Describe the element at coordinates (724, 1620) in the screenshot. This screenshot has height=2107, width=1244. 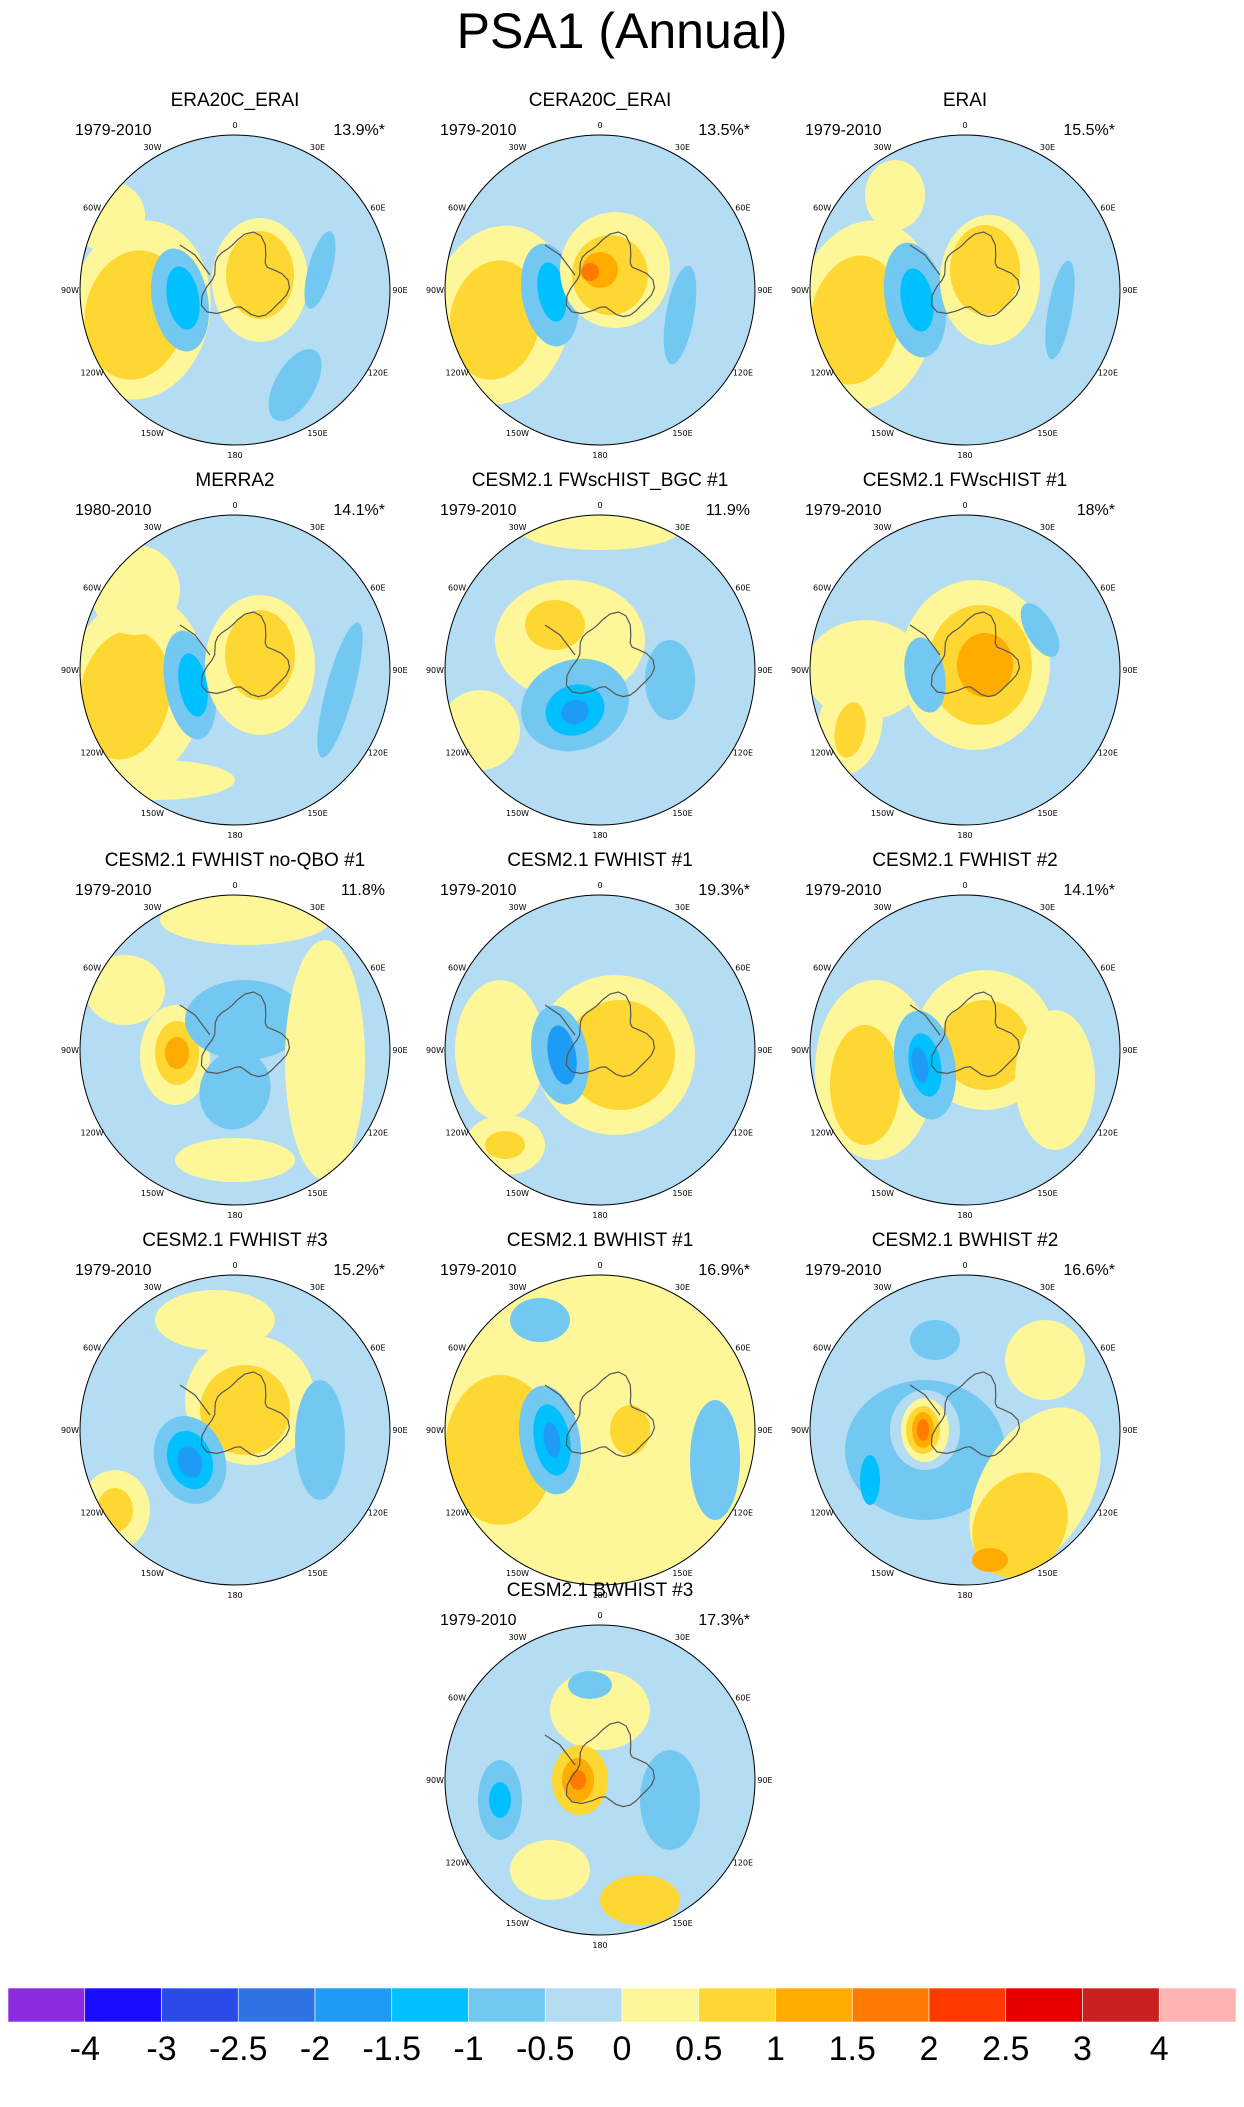
I see `panel-variance: 17.3%*` at that location.